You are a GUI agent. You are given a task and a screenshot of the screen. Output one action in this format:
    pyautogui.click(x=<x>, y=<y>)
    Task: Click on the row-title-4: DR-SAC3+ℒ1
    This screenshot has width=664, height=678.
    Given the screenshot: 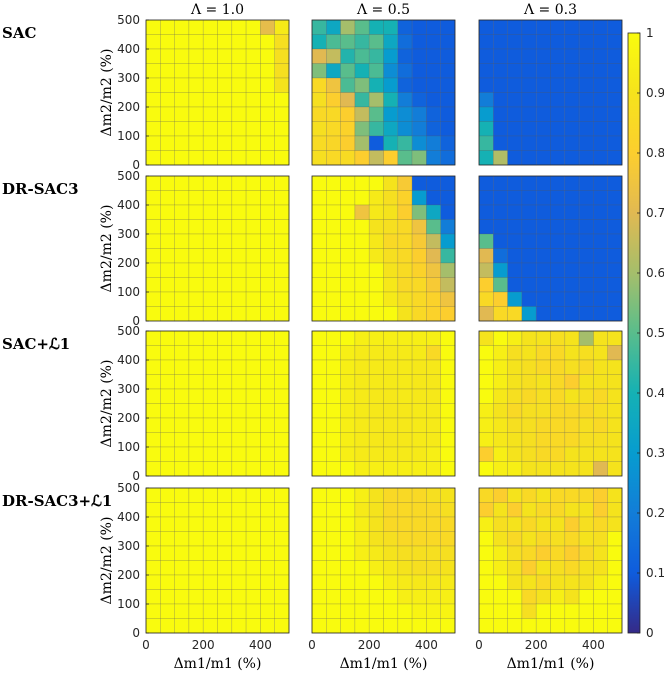 What is the action you would take?
    pyautogui.click(x=57, y=501)
    